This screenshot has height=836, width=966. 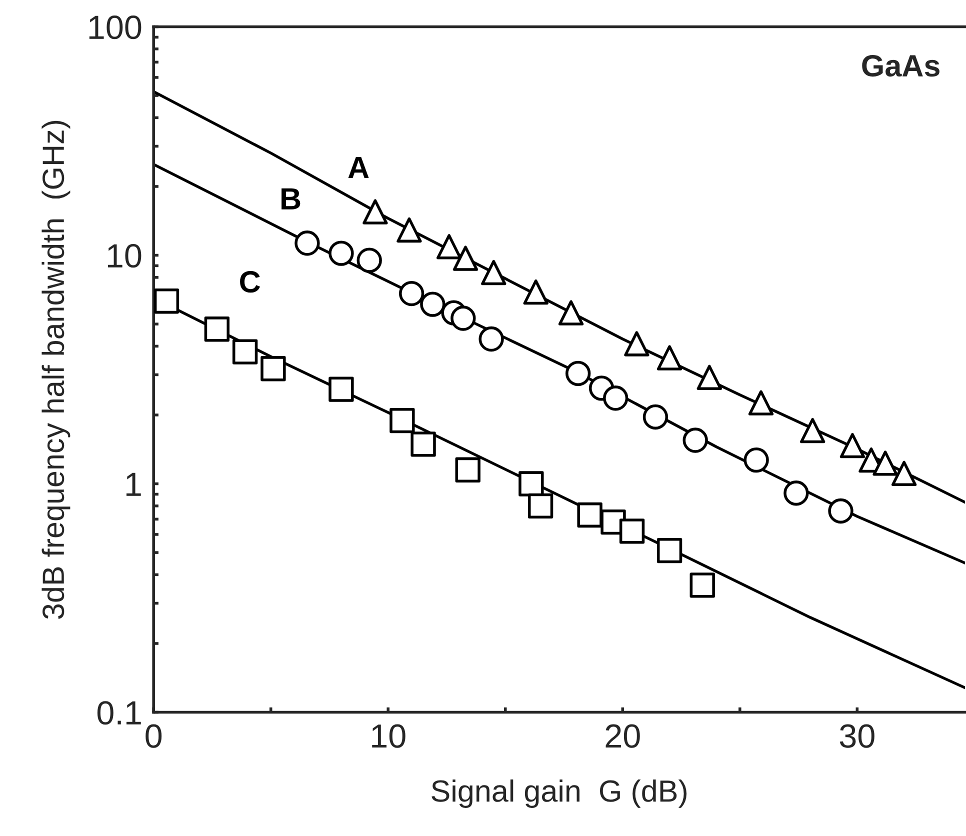 I want to click on series-label: C, so click(x=250, y=282).